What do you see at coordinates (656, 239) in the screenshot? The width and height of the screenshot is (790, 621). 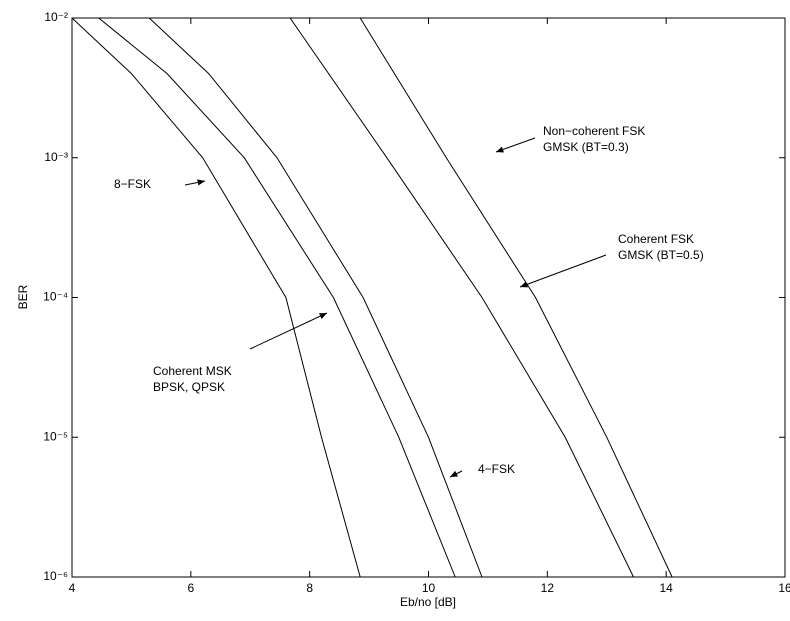 I see `annotation: Coherent FSK` at bounding box center [656, 239].